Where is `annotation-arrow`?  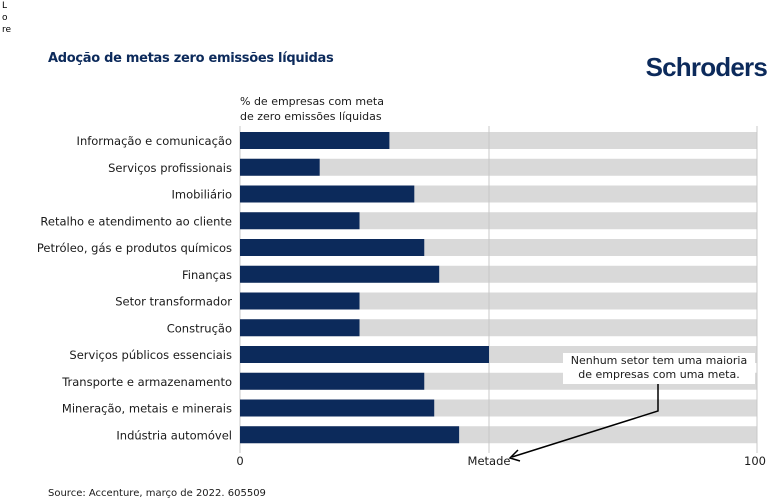 annotation-arrow is located at coordinates (583, 423).